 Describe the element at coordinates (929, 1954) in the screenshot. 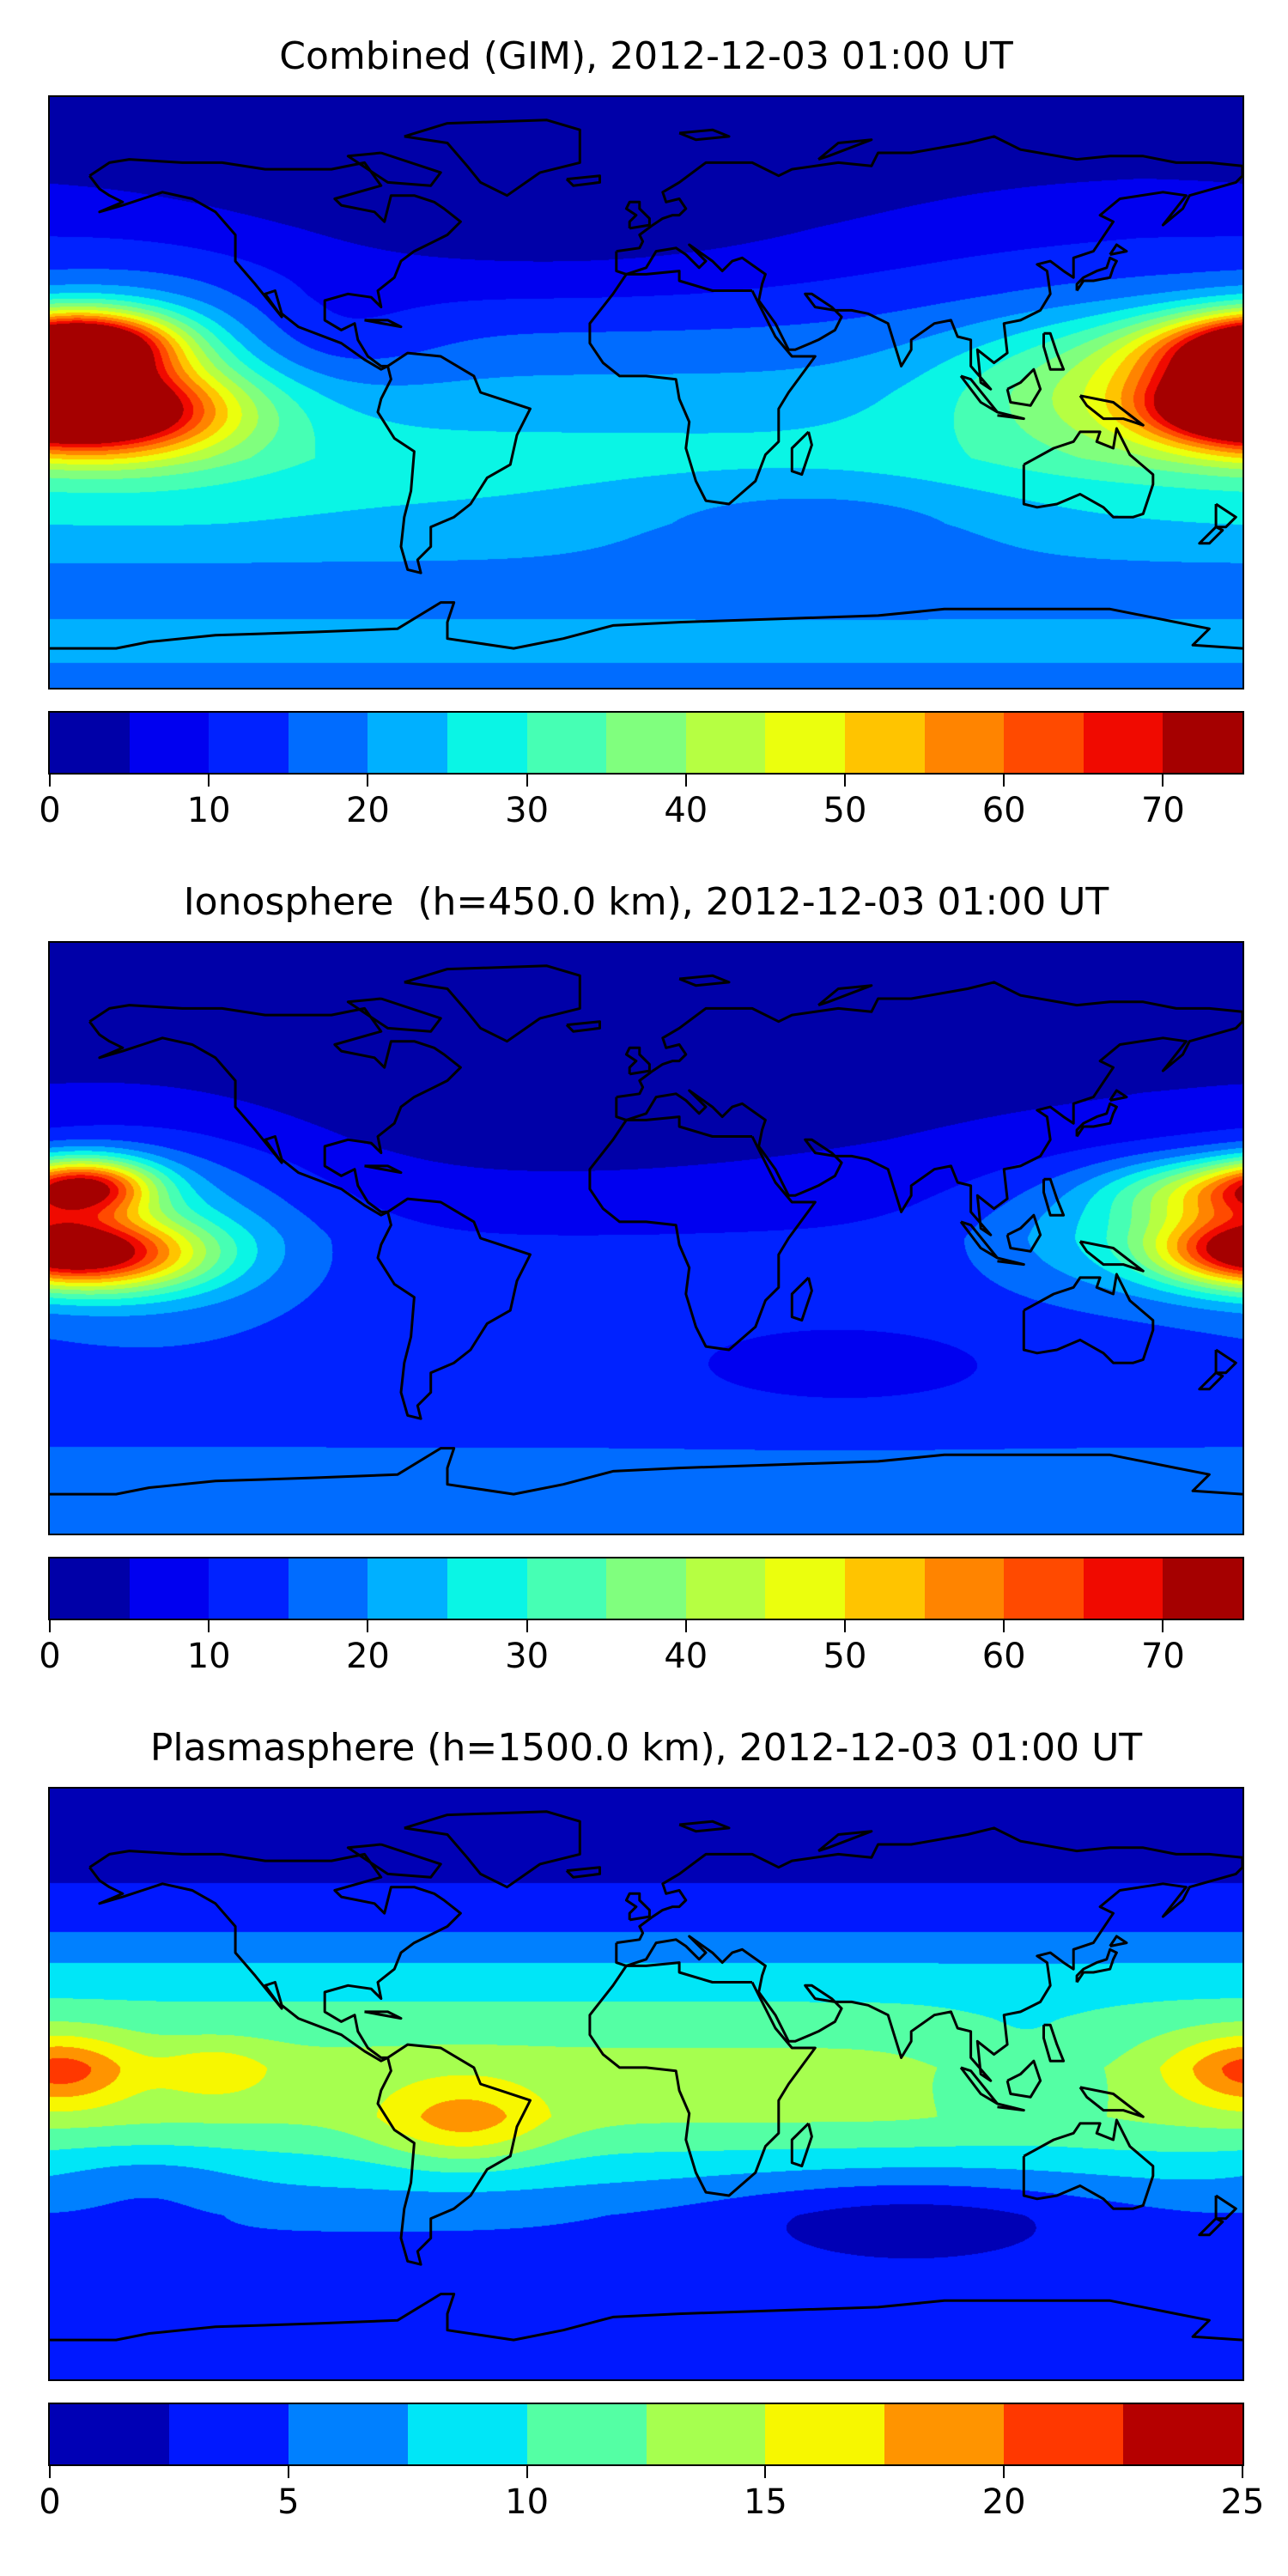

I see `coastline-eurasia` at that location.